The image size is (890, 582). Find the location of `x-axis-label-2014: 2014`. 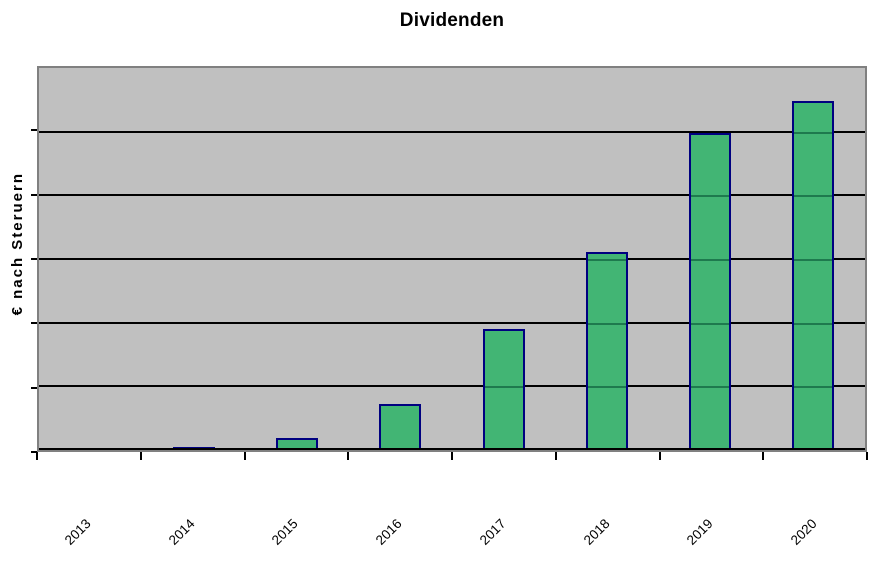

x-axis-label-2014: 2014 is located at coordinates (181, 532).